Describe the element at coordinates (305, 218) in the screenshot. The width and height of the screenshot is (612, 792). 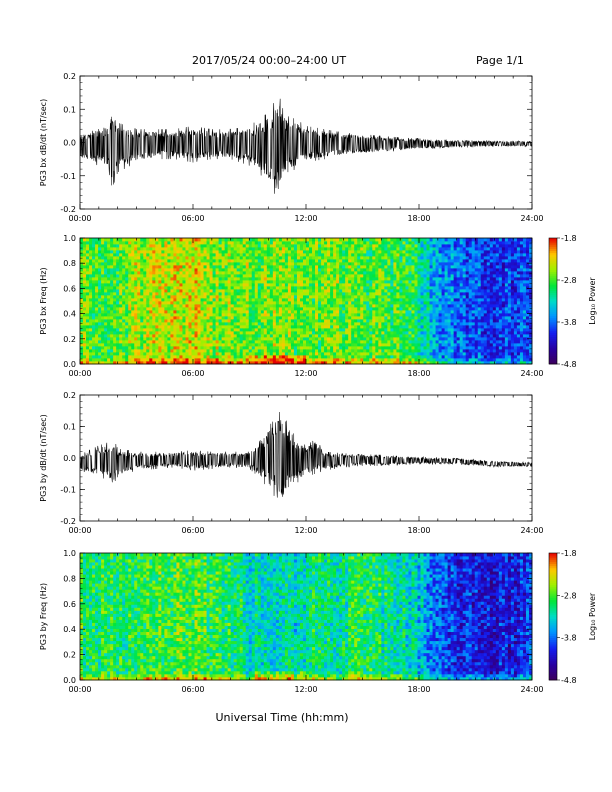
I see `x-tick-label: 12:00` at that location.